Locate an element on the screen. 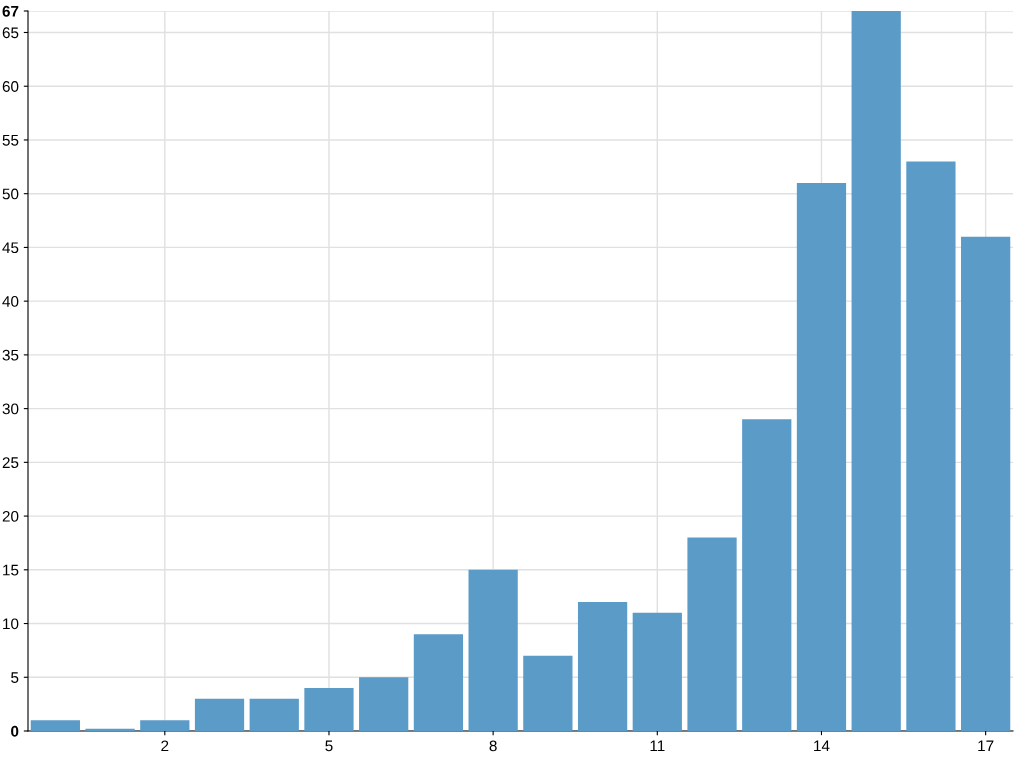 The height and width of the screenshot is (765, 1024). y-tick-label: 65 is located at coordinates (10, 33).